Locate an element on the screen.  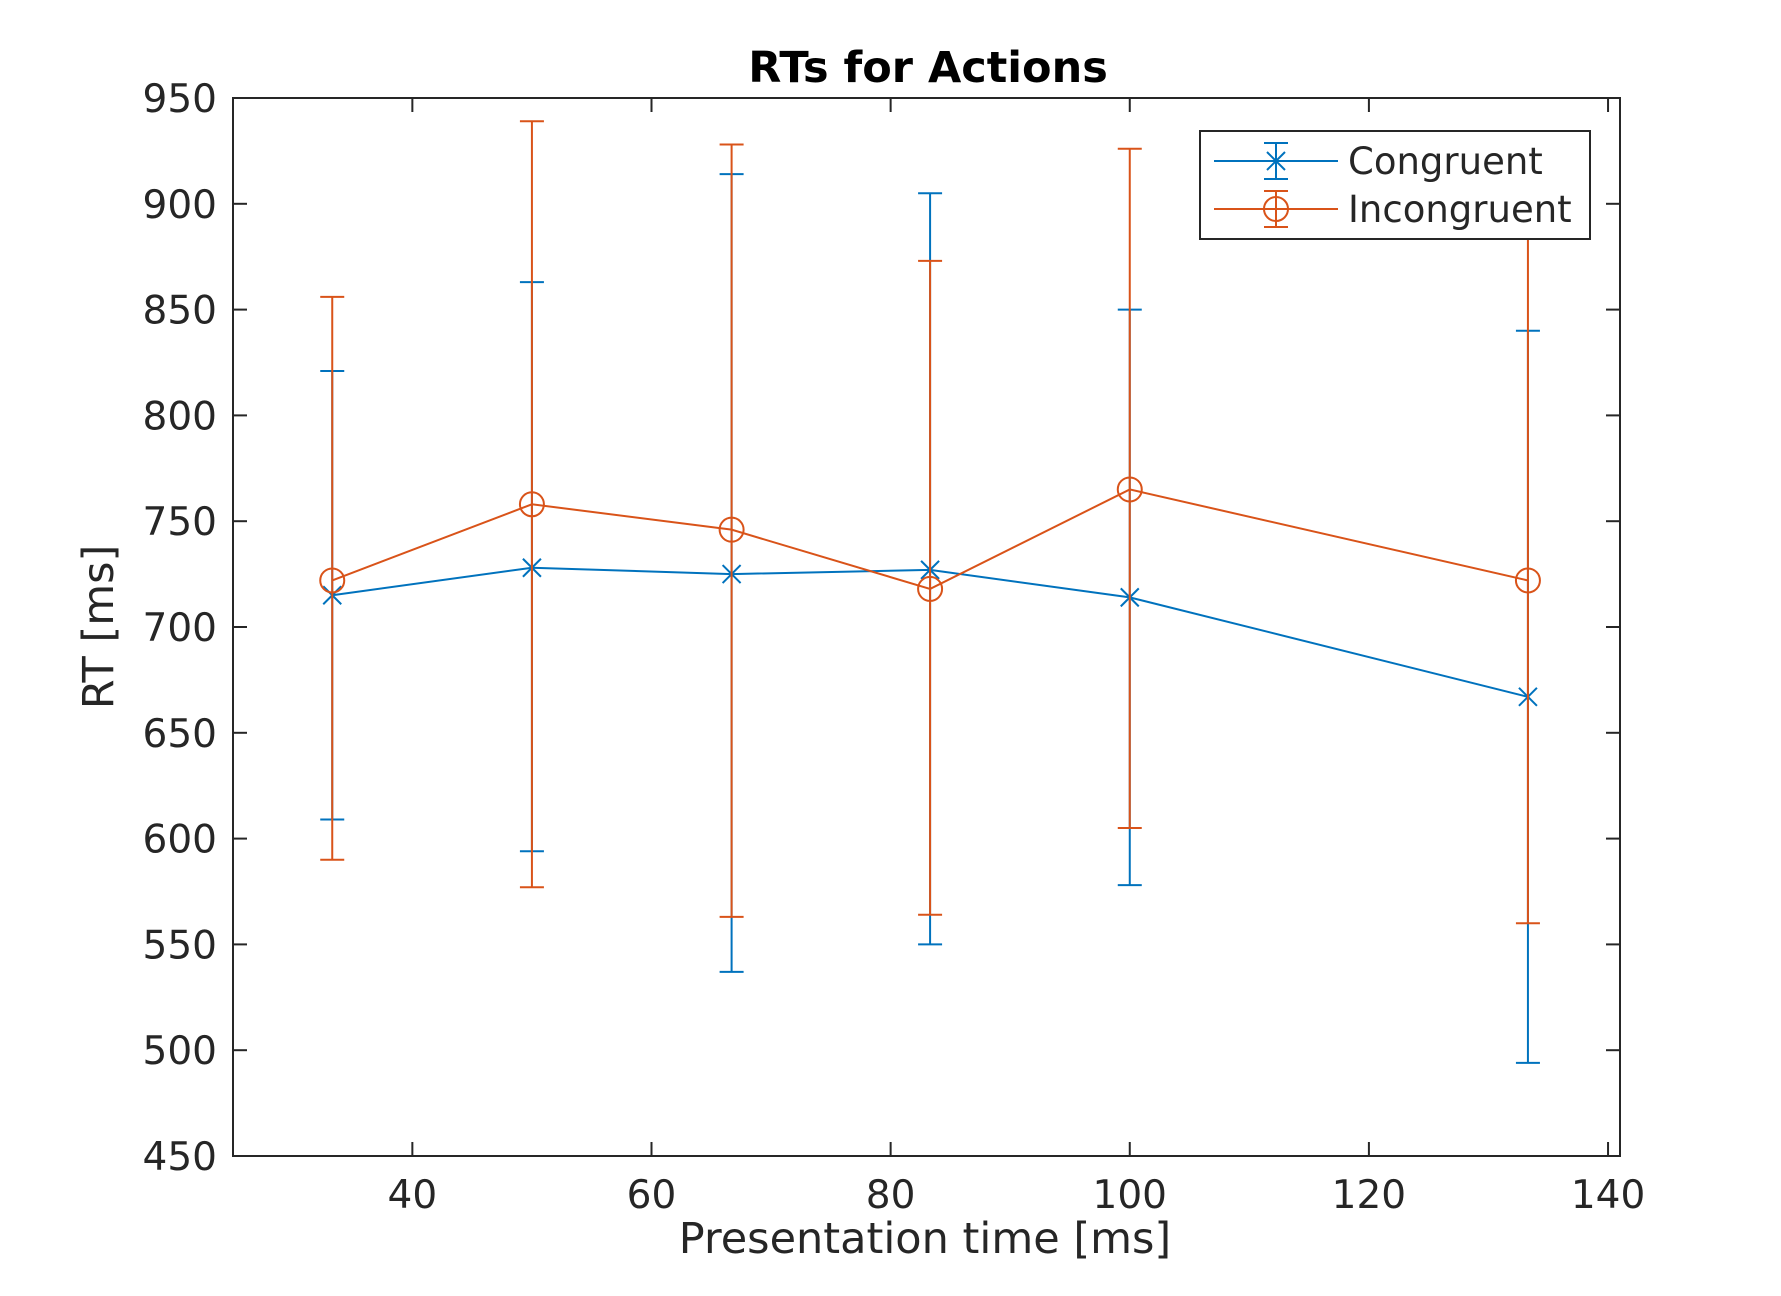
chart-title: RTs for Actions is located at coordinates (928, 68).